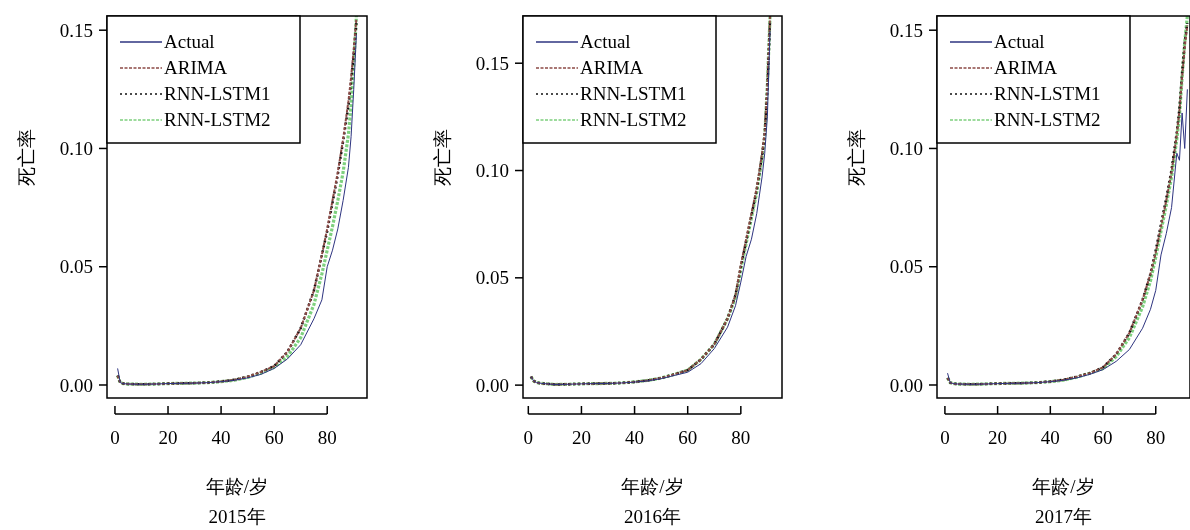 This screenshot has height=530, width=1190. I want to click on text: 2016年, so click(652, 516).